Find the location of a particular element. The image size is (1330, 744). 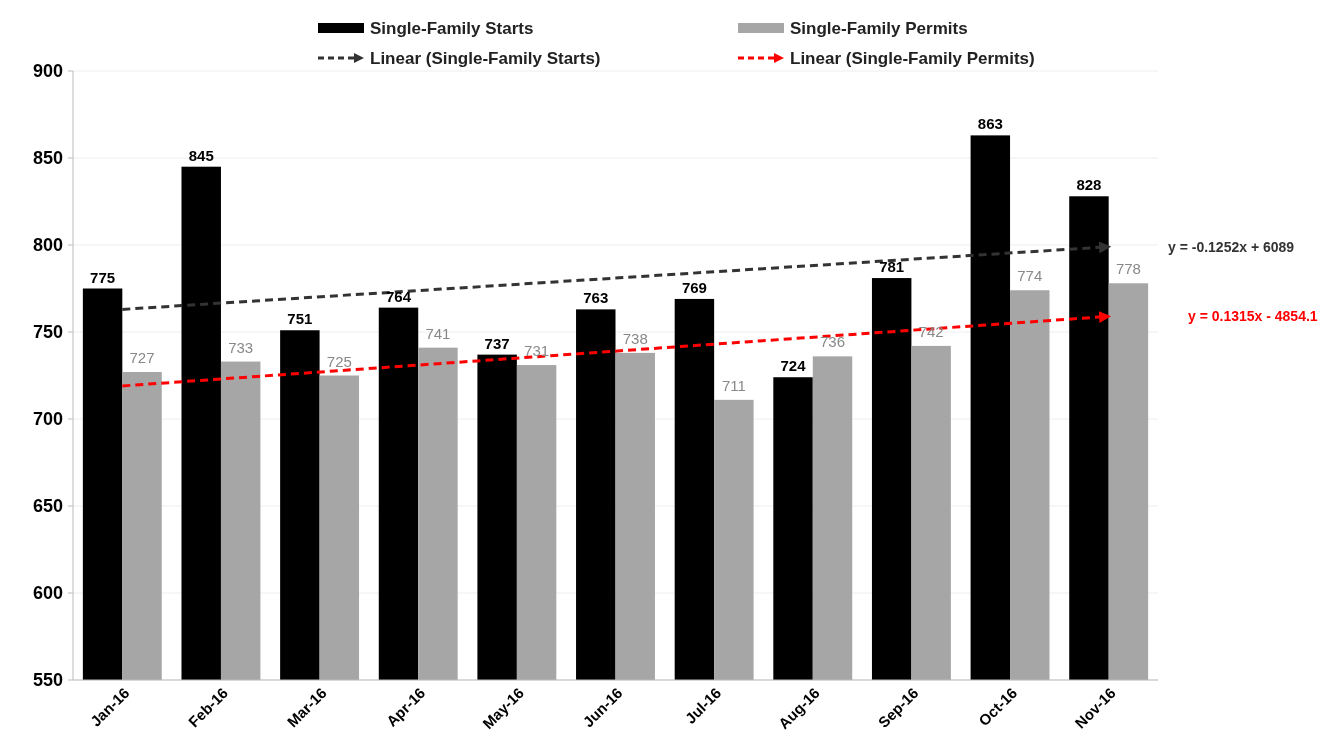

data-label: 727 is located at coordinates (142, 358).